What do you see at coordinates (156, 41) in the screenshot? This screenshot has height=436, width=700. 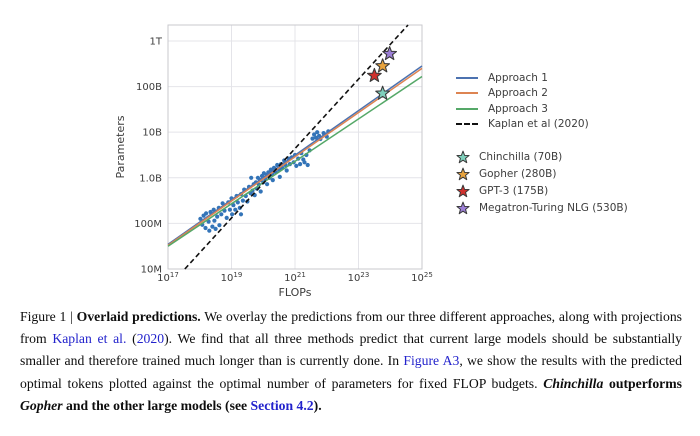 I see `y-tick-label: 1T` at bounding box center [156, 41].